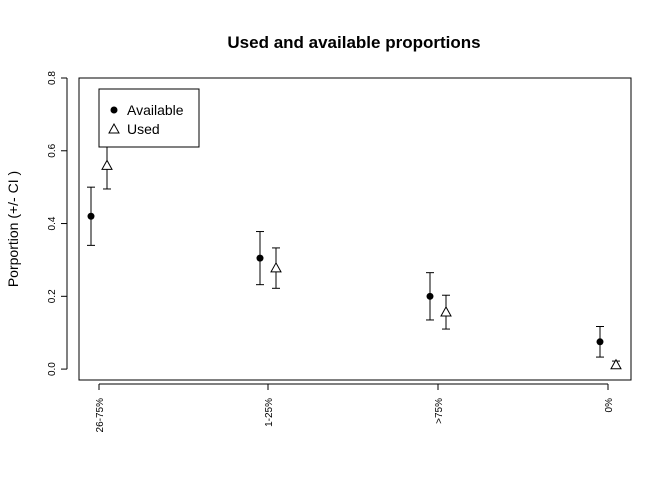  What do you see at coordinates (52, 150) in the screenshot?
I see `y-tick-label: 0.6` at bounding box center [52, 150].